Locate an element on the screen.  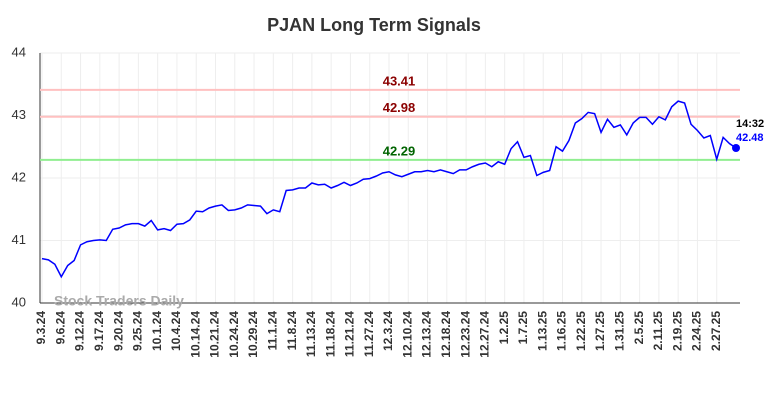
x-tick-label: 11.1.24 is located at coordinates (273, 331).